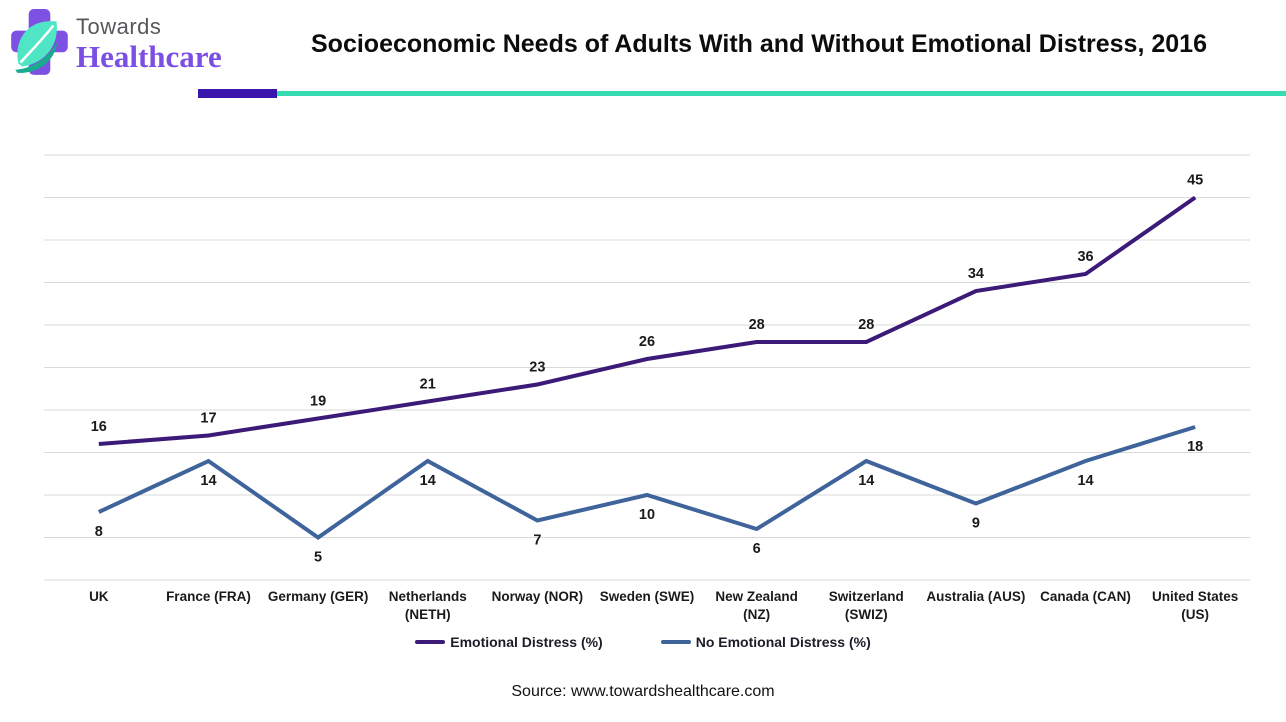 Image resolution: width=1286 pixels, height=722 pixels. What do you see at coordinates (428, 385) in the screenshot?
I see `data-label: 21` at bounding box center [428, 385].